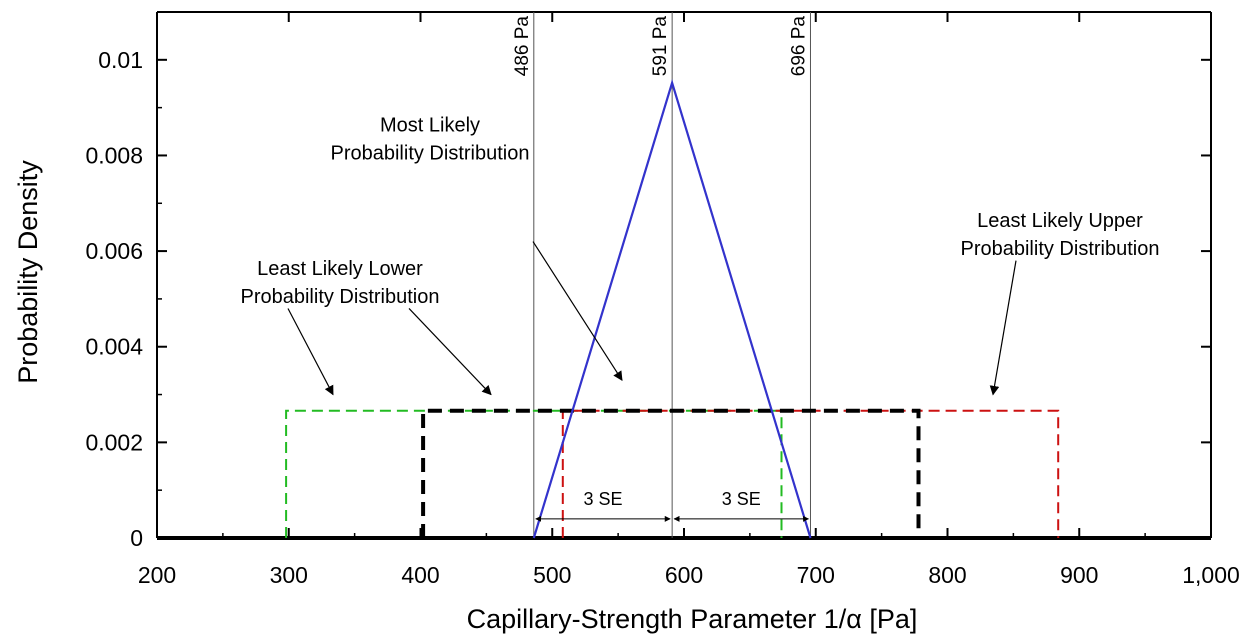  I want to click on x-tick-label: 500, so click(552, 575).